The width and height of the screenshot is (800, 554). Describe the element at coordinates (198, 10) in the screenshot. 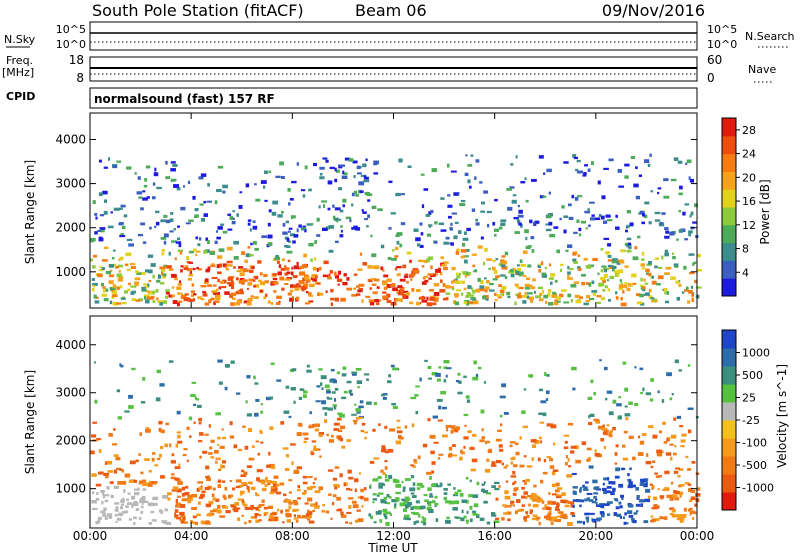

I see `station-title: South Pole Station (fitACF)` at that location.